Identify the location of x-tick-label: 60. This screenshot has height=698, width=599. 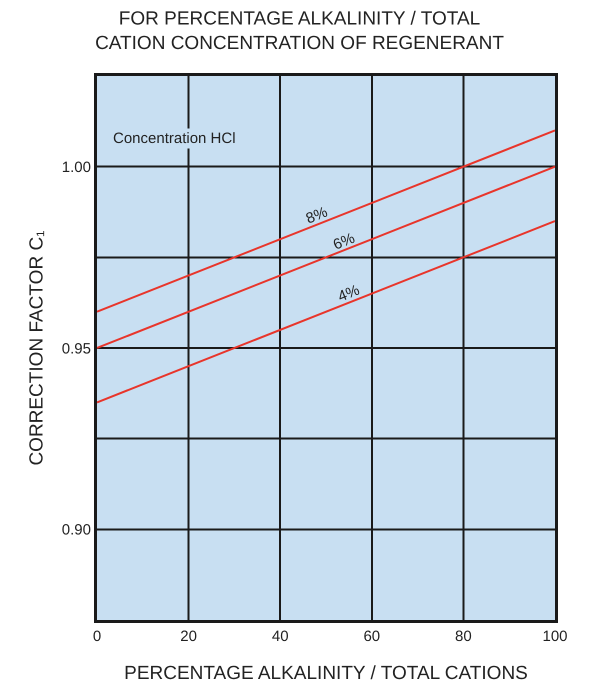
(371, 636).